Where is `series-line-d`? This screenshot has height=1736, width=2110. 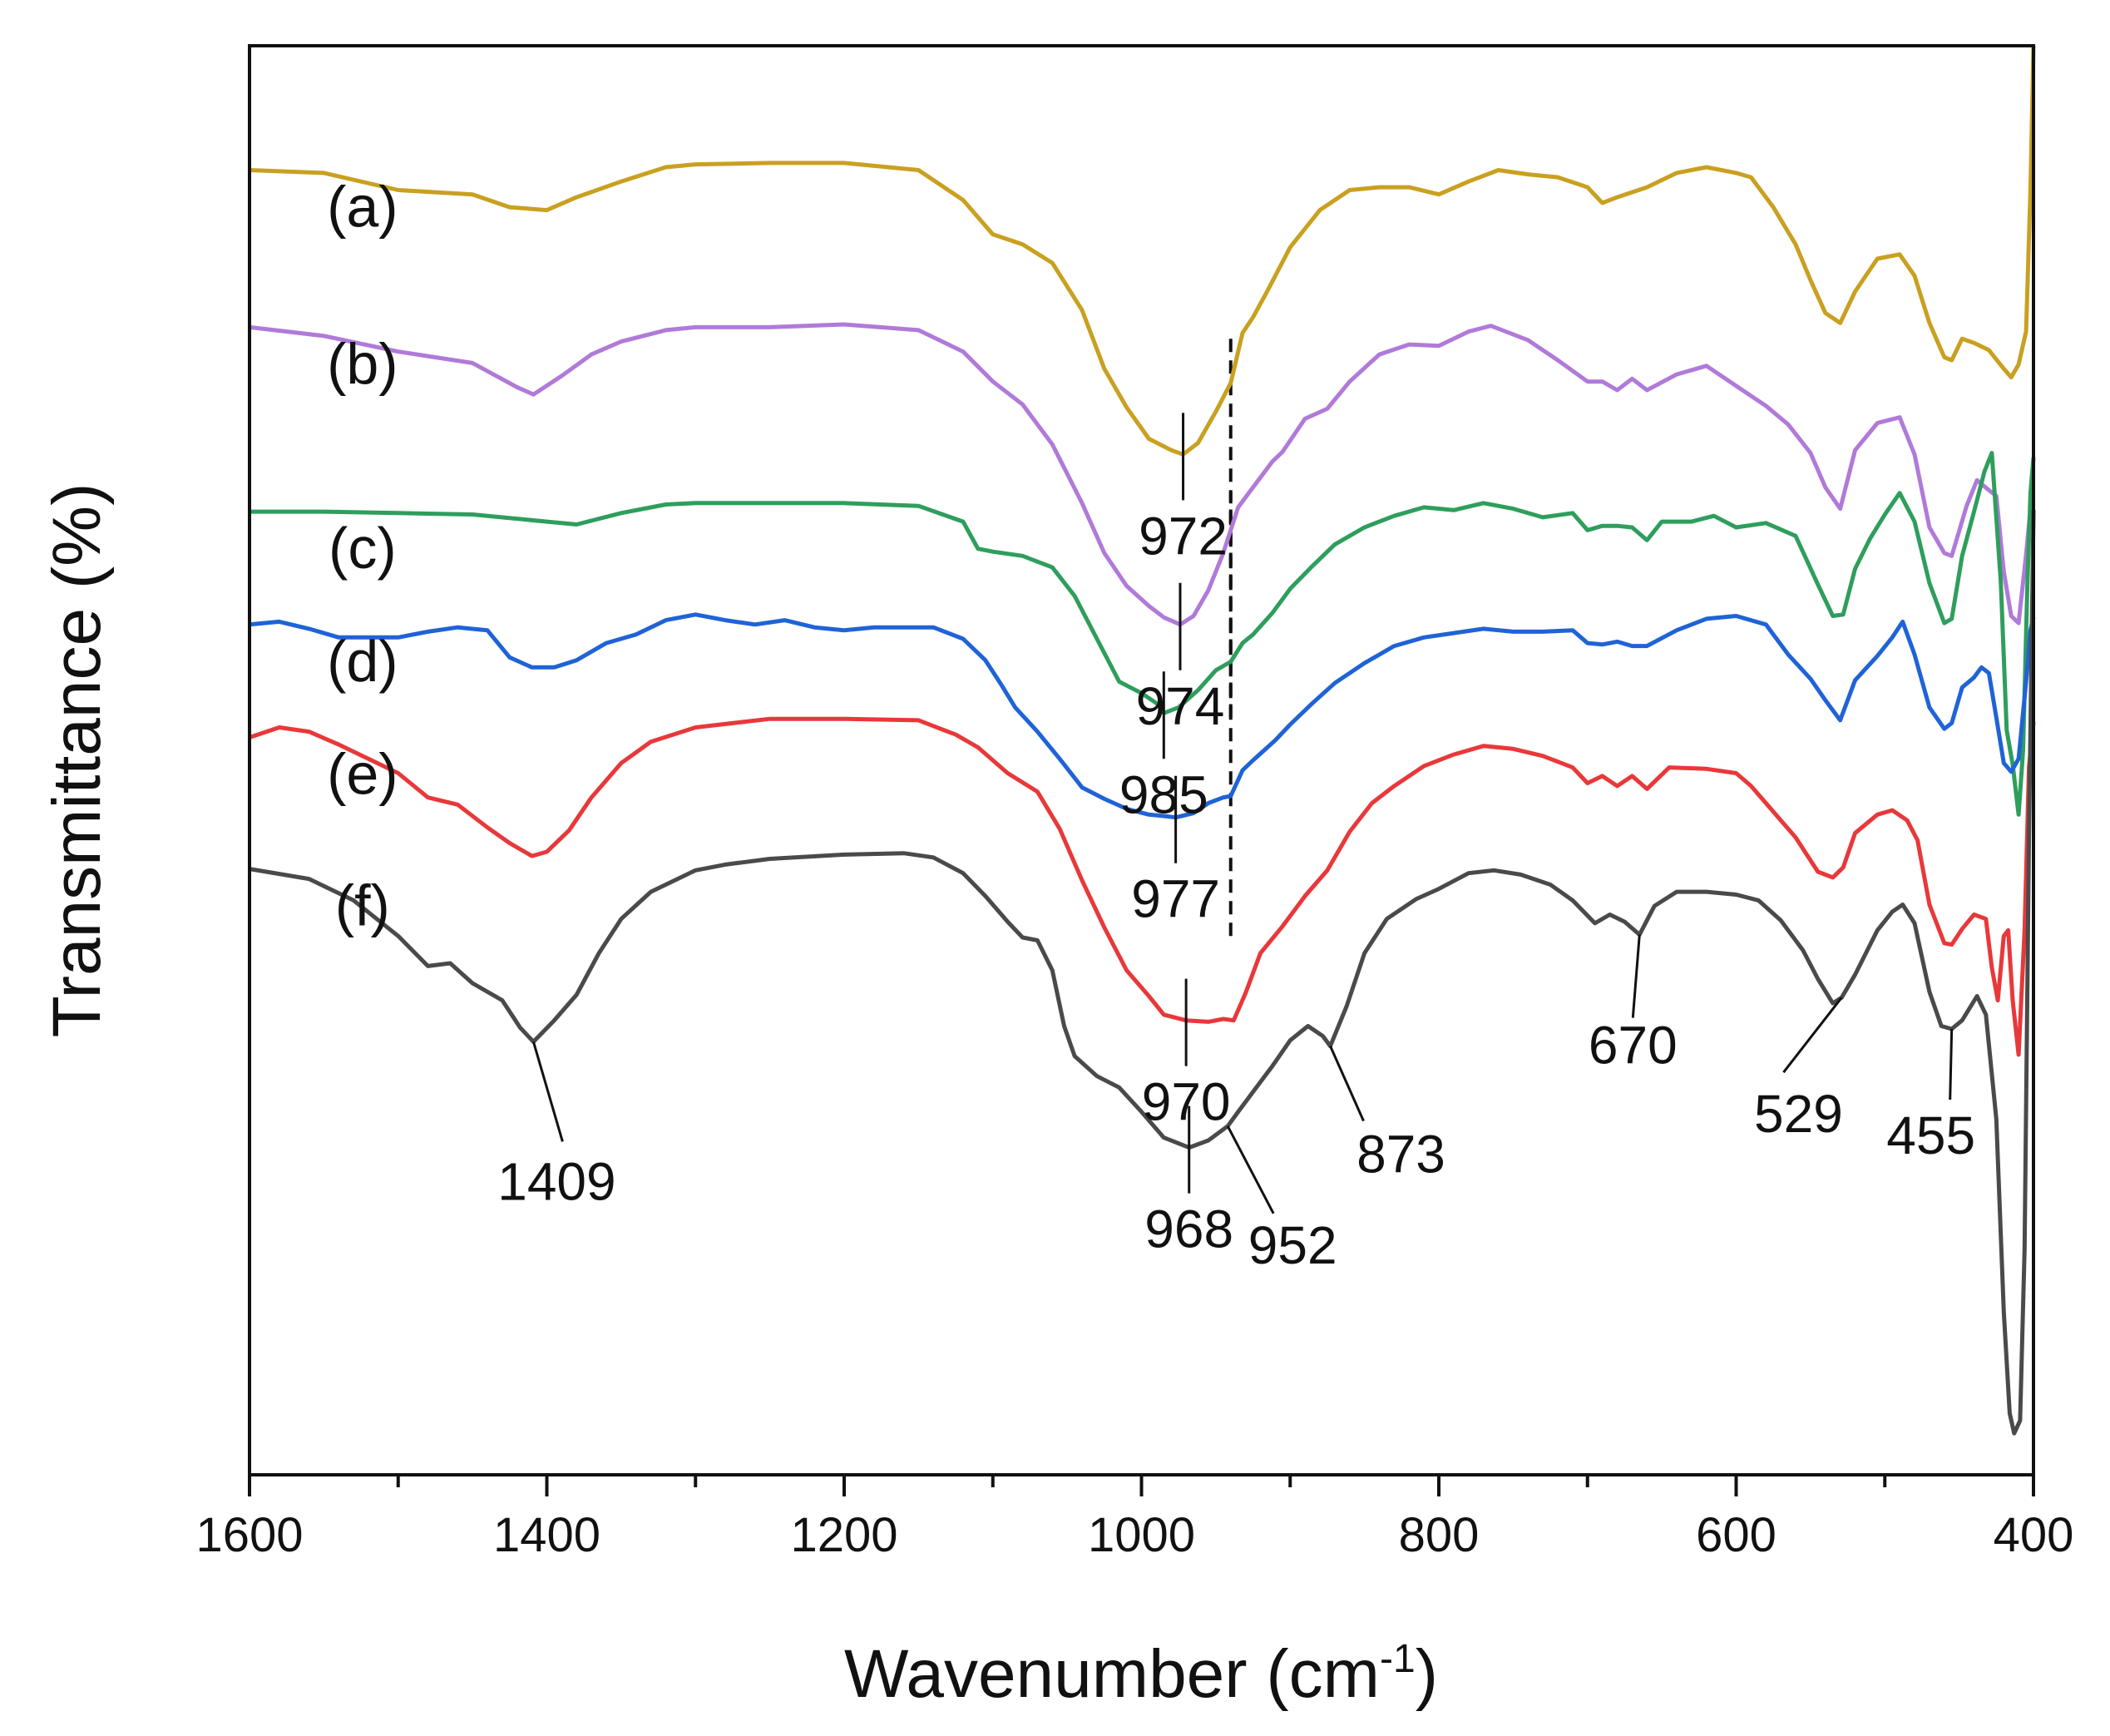 series-line-d is located at coordinates (1142, 716).